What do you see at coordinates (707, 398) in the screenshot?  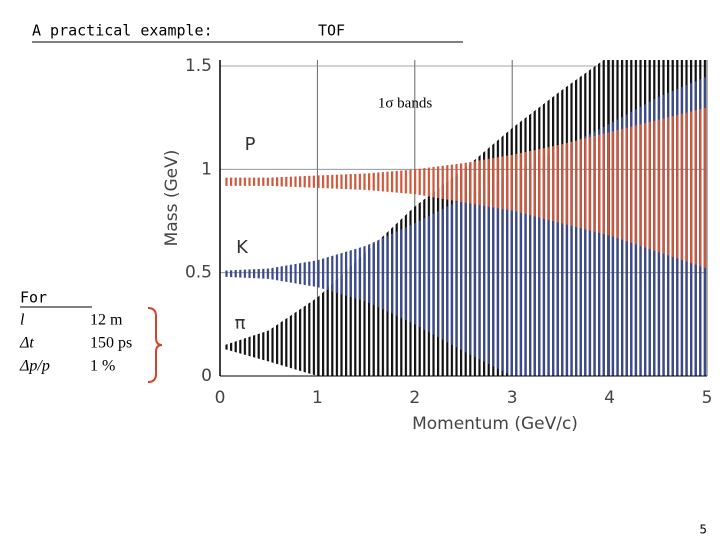 I see `x-tick-label: 5` at bounding box center [707, 398].